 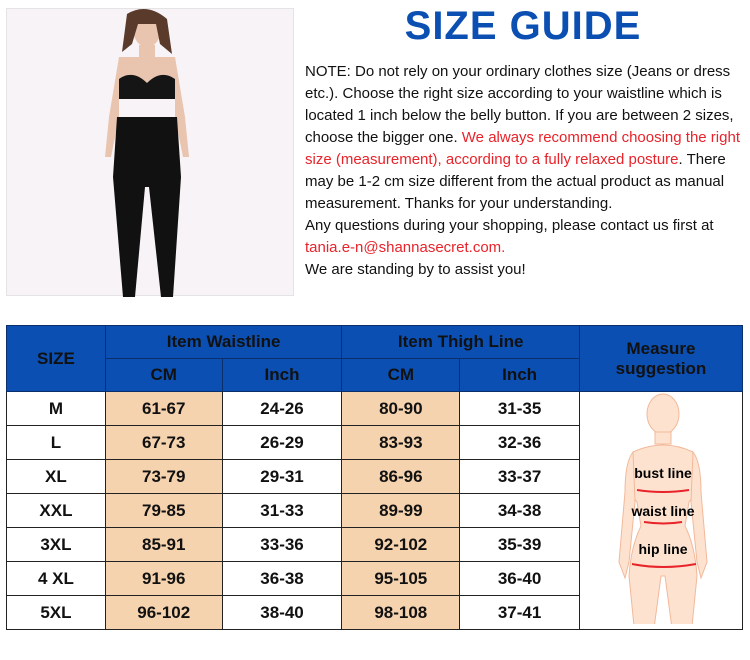 What do you see at coordinates (405, 247) in the screenshot?
I see `contact-email: tania.e-n@shannasecret.com.` at bounding box center [405, 247].